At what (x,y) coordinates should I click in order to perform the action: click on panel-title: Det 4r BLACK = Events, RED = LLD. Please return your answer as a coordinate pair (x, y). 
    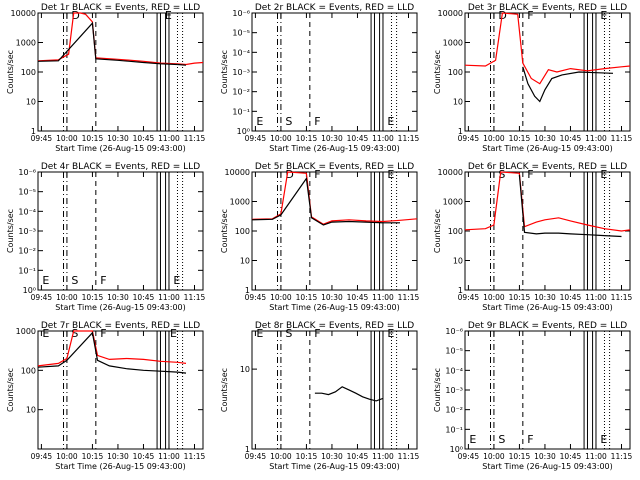
    Looking at the image, I should click on (120, 167).